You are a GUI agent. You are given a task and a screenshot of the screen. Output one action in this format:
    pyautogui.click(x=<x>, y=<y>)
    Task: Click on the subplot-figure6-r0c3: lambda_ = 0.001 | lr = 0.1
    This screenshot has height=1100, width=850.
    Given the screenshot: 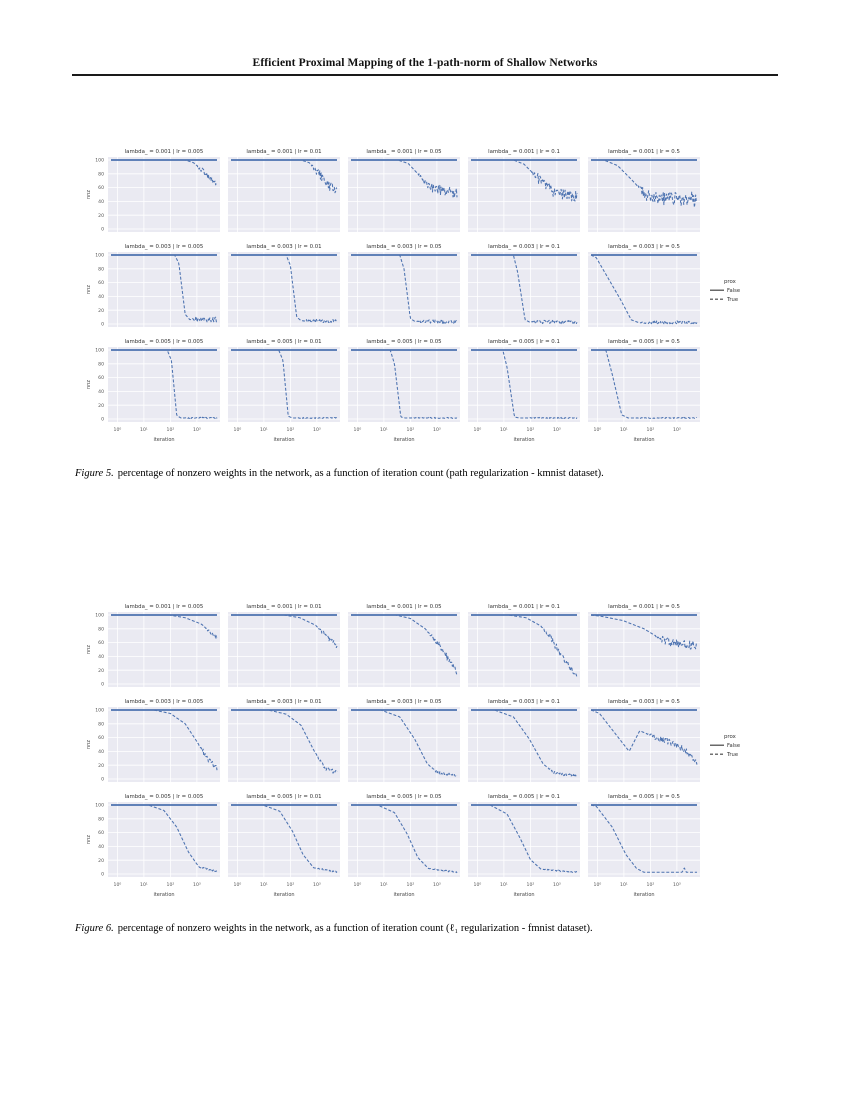 What is the action you would take?
    pyautogui.click(x=524, y=645)
    